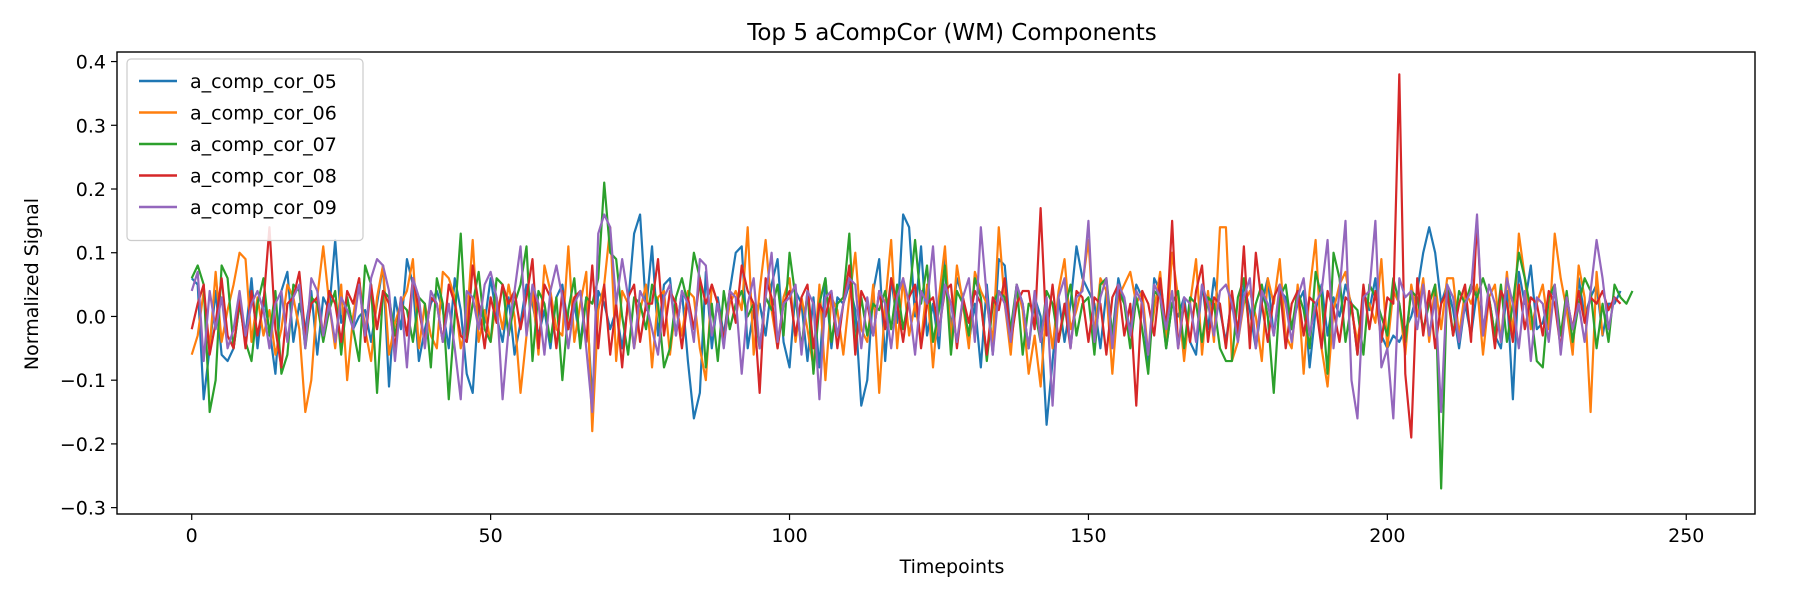  Describe the element at coordinates (263, 114) in the screenshot. I see `legend-label: a_comp_cor_06` at that location.